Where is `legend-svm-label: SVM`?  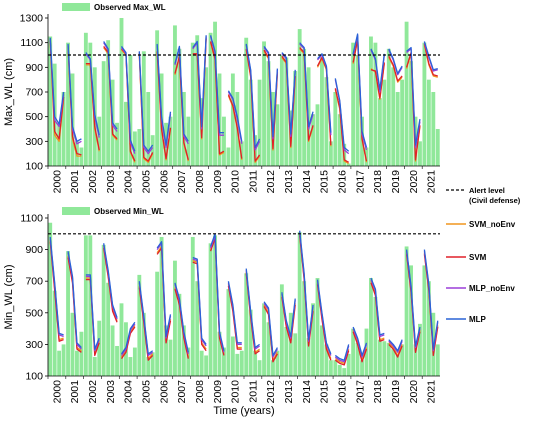 legend-svm-label: SVM is located at coordinates (478, 257).